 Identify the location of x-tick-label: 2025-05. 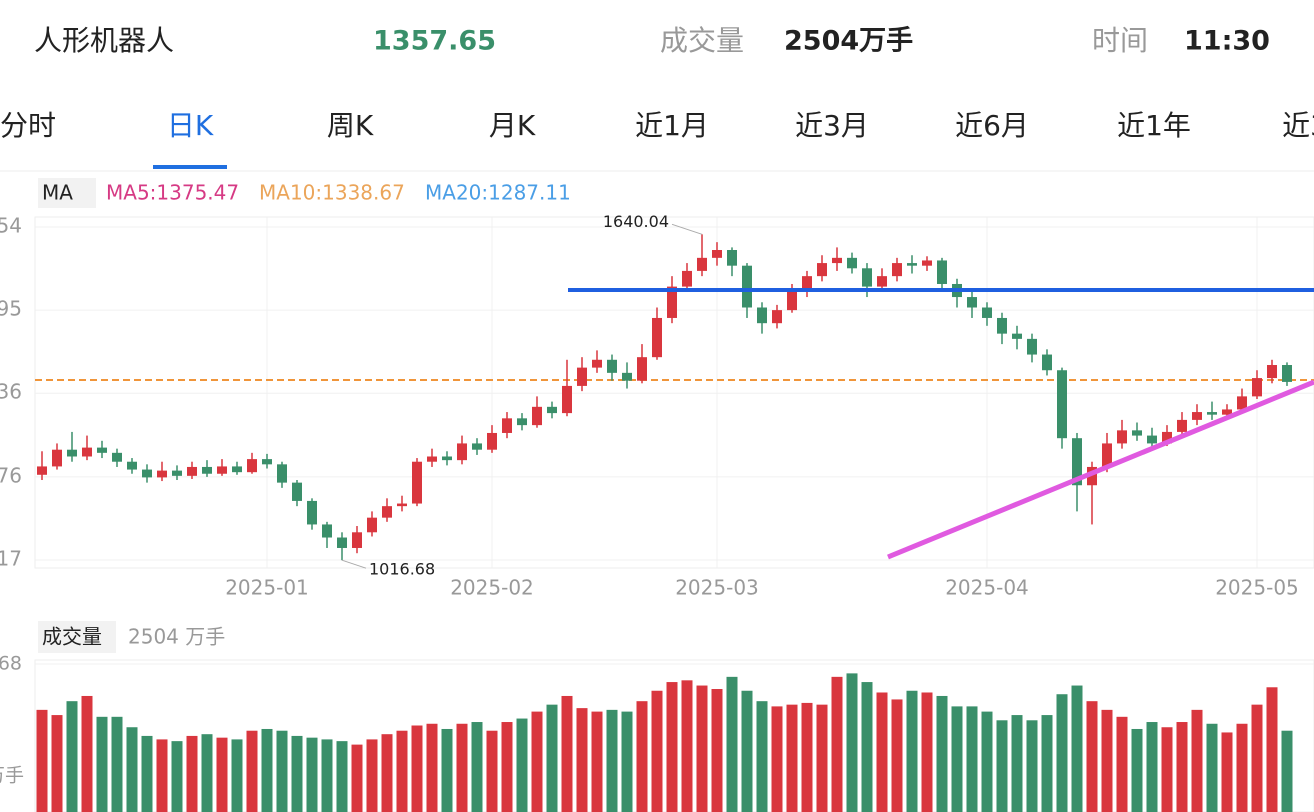
(1257, 588).